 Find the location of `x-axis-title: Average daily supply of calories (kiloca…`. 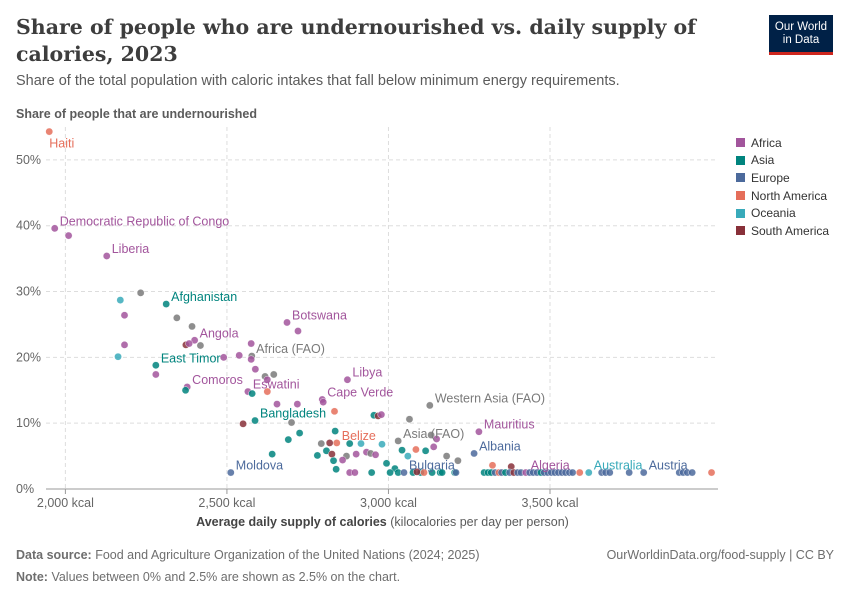

x-axis-title: Average daily supply of calories (kiloca… is located at coordinates (382, 522).